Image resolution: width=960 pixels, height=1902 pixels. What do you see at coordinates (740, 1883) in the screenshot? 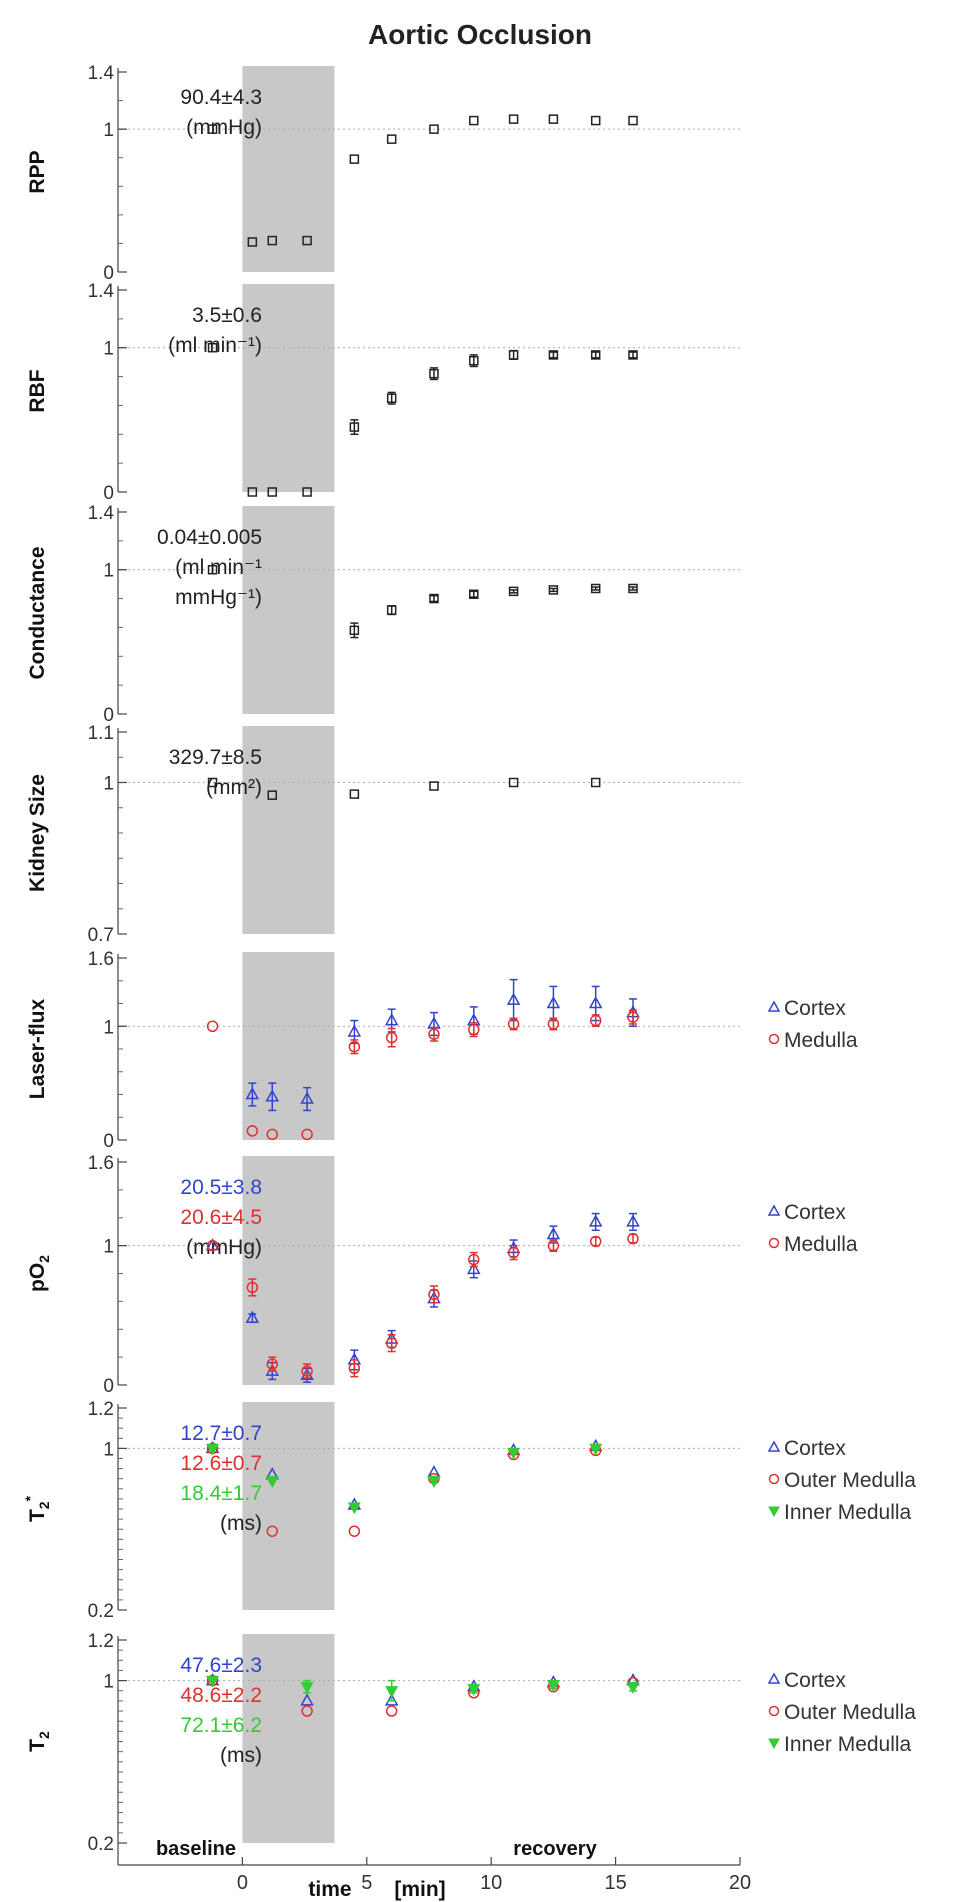
I see `x-tick-label: 20` at bounding box center [740, 1883].